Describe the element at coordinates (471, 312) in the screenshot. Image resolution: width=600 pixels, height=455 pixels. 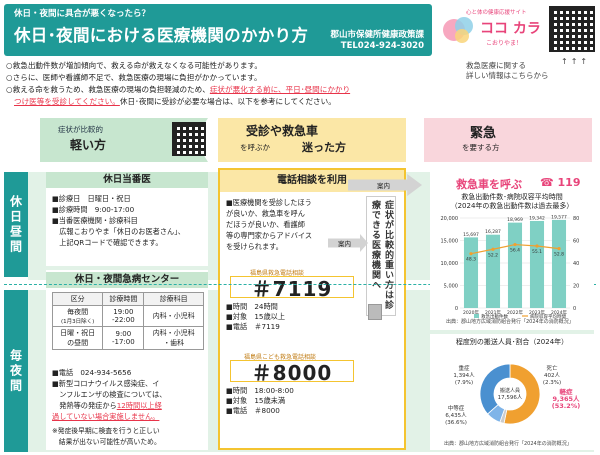
I see `x-tick-label: 2020年` at that location.